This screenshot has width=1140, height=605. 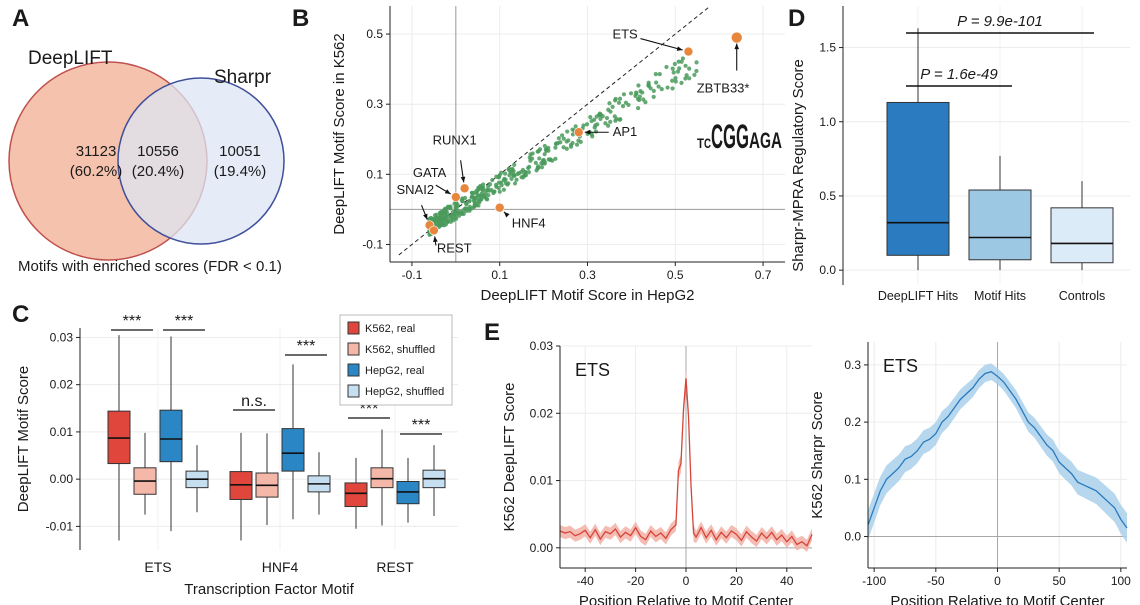 What do you see at coordinates (997, 453) in the screenshot?
I see `line-confidence-band` at bounding box center [997, 453].